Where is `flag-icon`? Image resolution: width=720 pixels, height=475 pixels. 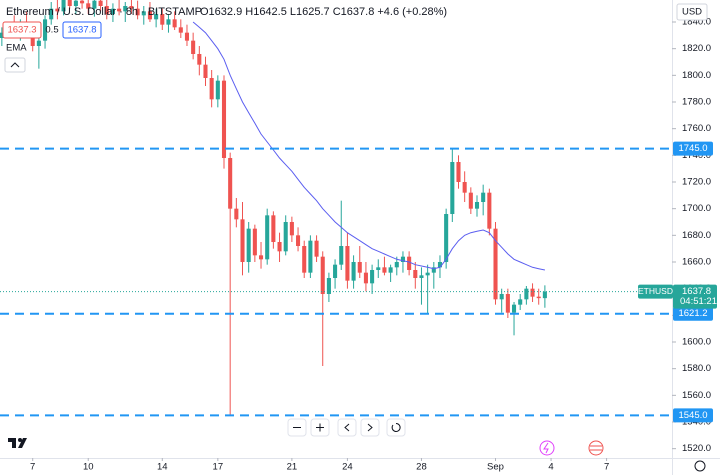
flag-icon is located at coordinates (596, 448).